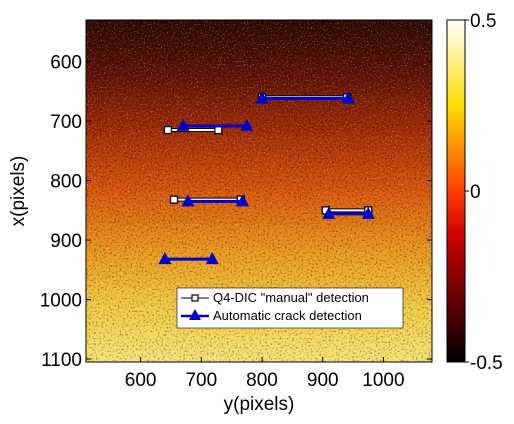 The height and width of the screenshot is (424, 514). Describe the element at coordinates (287, 315) in the screenshot. I see `legend-auto-label: Automatic crack detection` at that location.